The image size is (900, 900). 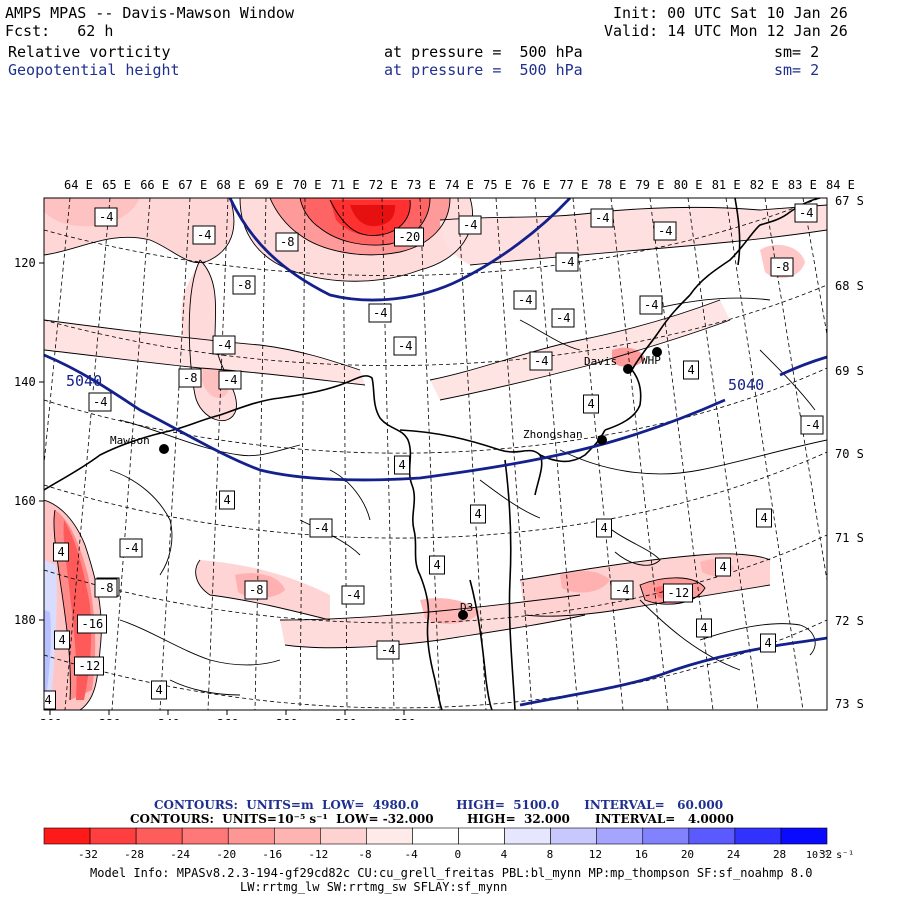 What do you see at coordinates (849, 371) in the screenshot?
I see `latitude-label: 69 S` at bounding box center [849, 371].